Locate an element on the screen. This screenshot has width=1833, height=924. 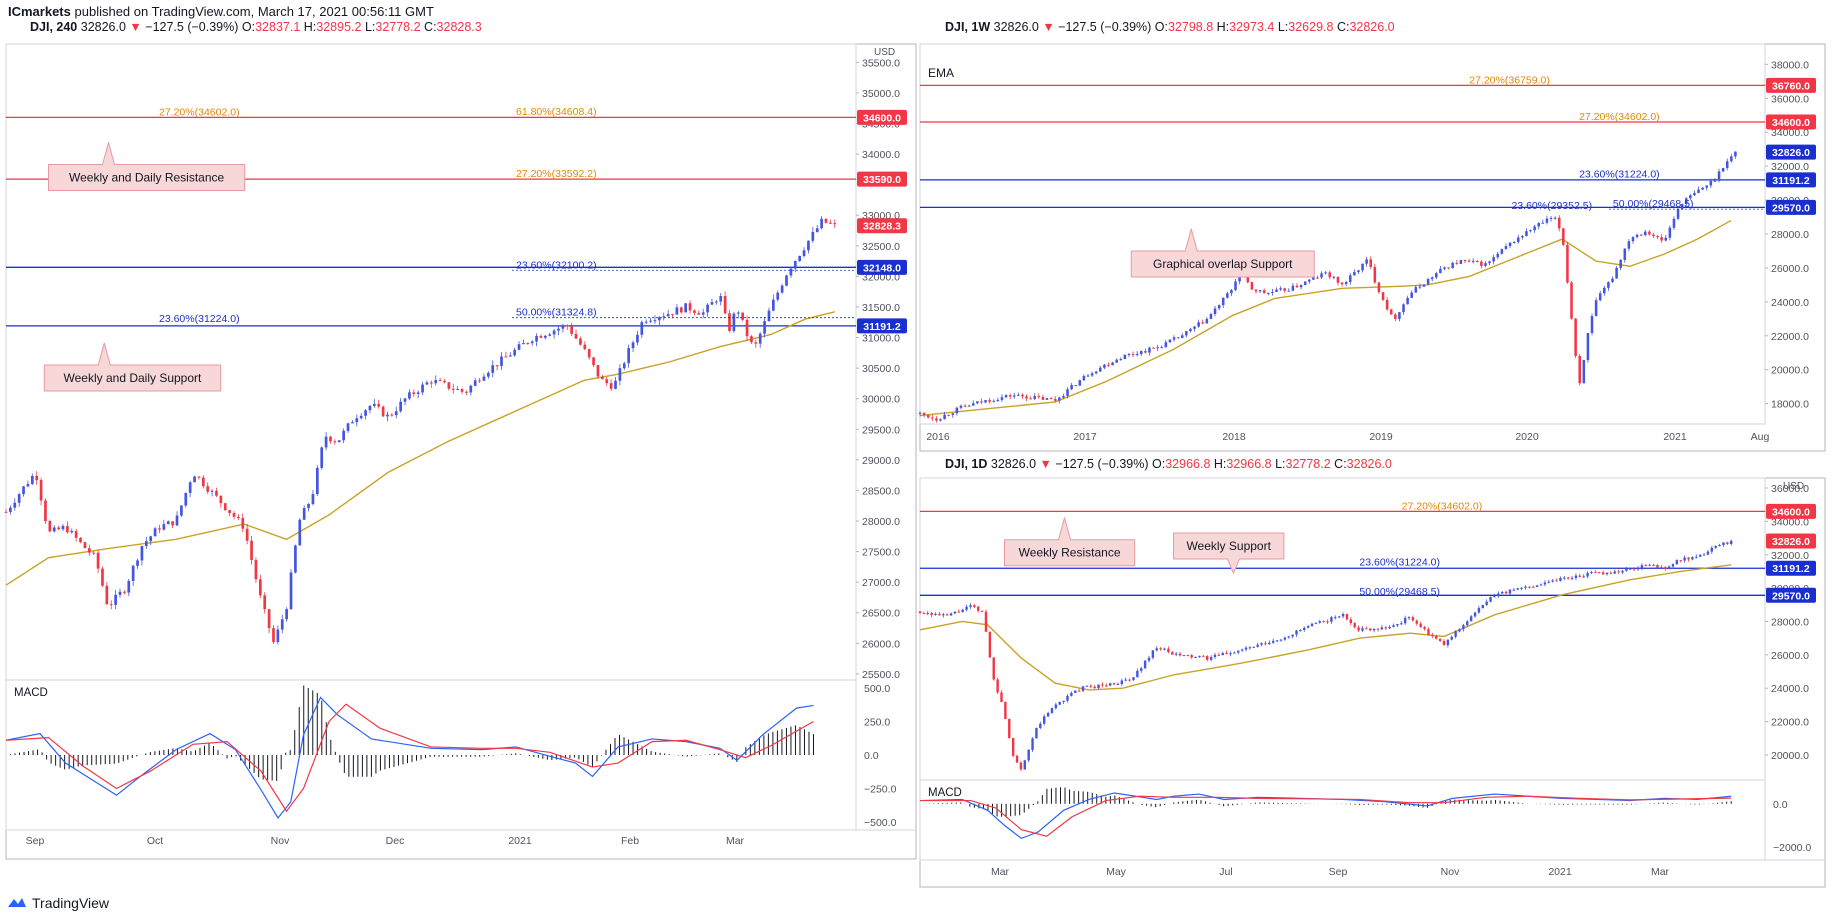
last-price: 32826.0 is located at coordinates (103, 27).